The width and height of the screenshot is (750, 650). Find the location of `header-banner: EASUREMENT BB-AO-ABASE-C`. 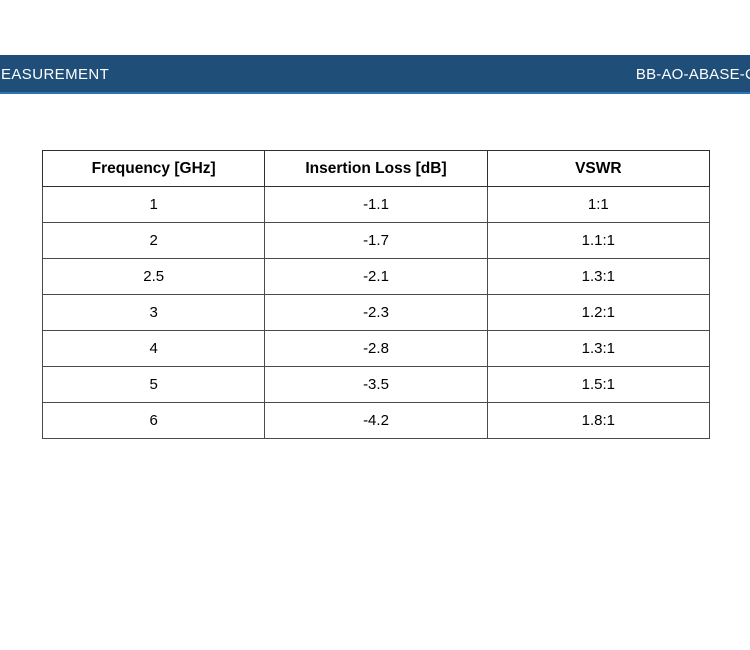

header-banner: EASUREMENT BB-AO-ABASE-C is located at coordinates (375, 74).